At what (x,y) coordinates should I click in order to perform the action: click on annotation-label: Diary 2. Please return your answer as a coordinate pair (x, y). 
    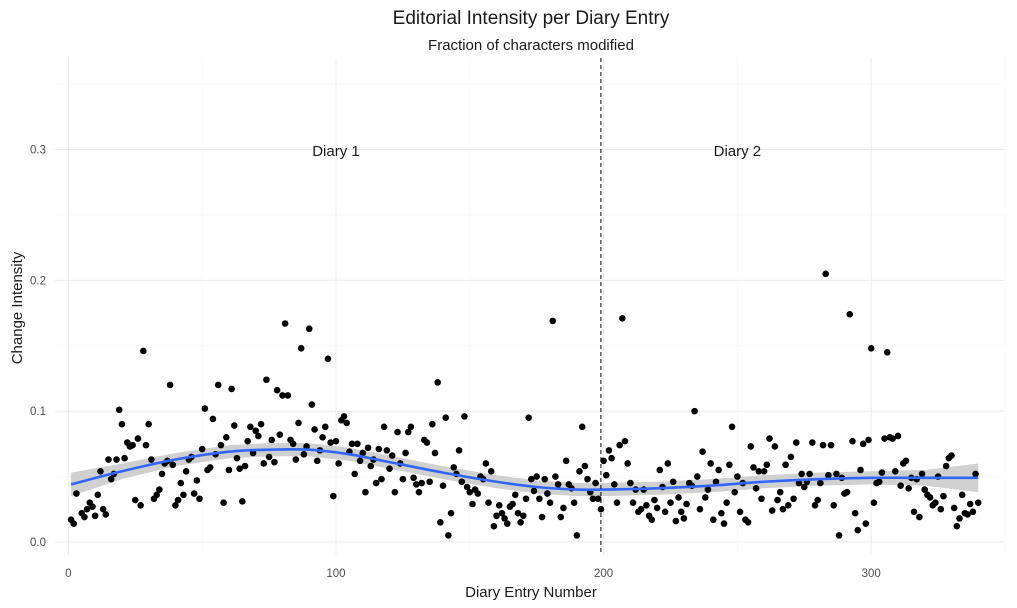
    Looking at the image, I should click on (738, 151).